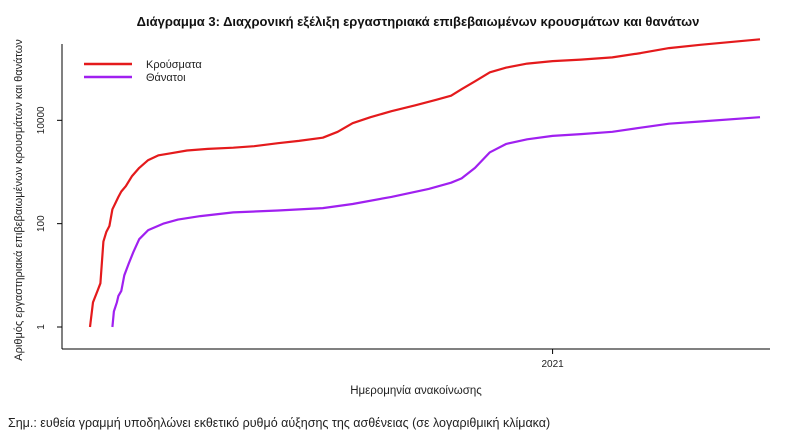 Image resolution: width=800 pixels, height=444 pixels. What do you see at coordinates (41, 223) in the screenshot?
I see `y-tick-label: 100` at bounding box center [41, 223].